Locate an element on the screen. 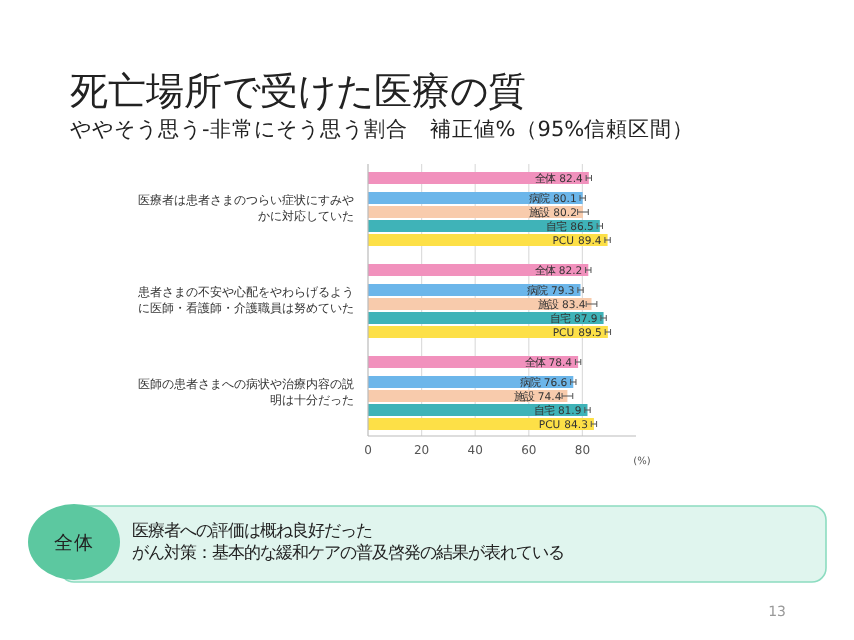  text: 医療者への評価は概ね良好だった is located at coordinates (252, 530).